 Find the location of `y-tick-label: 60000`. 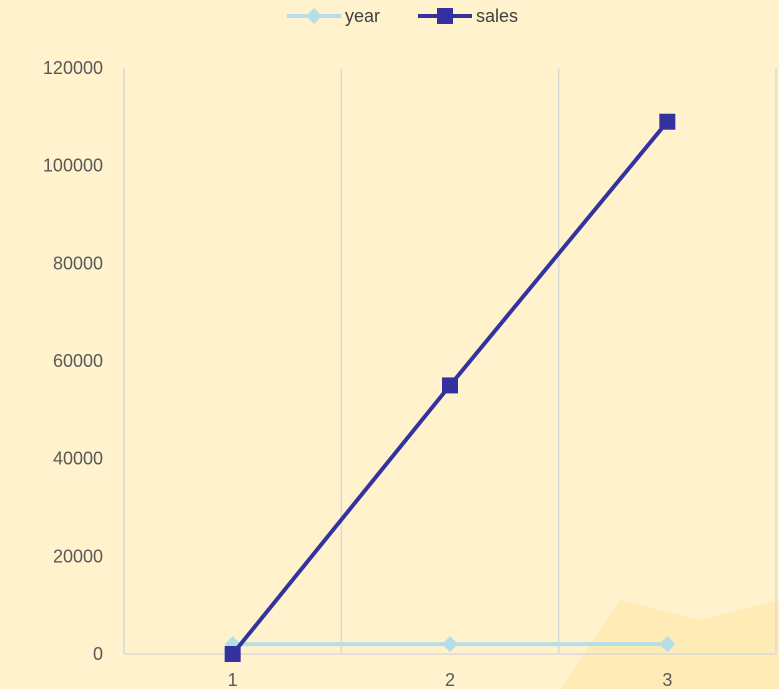

y-tick-label: 60000 is located at coordinates (78, 361).